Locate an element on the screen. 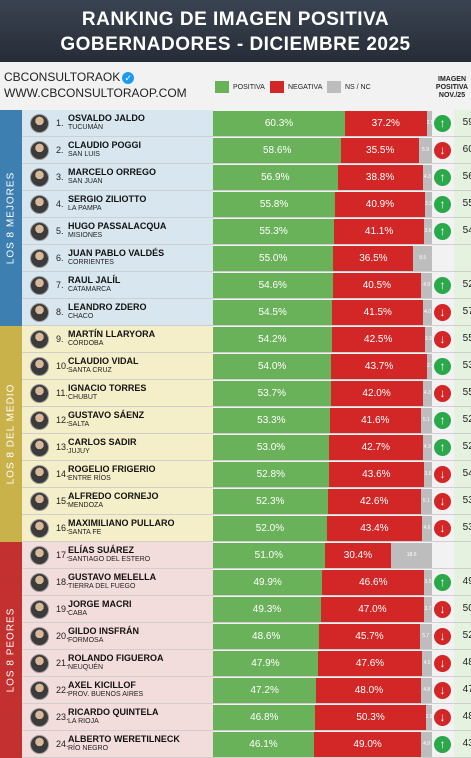 Image resolution: width=471 pixels, height=758 pixels. rank-number: 21. is located at coordinates (62, 663).